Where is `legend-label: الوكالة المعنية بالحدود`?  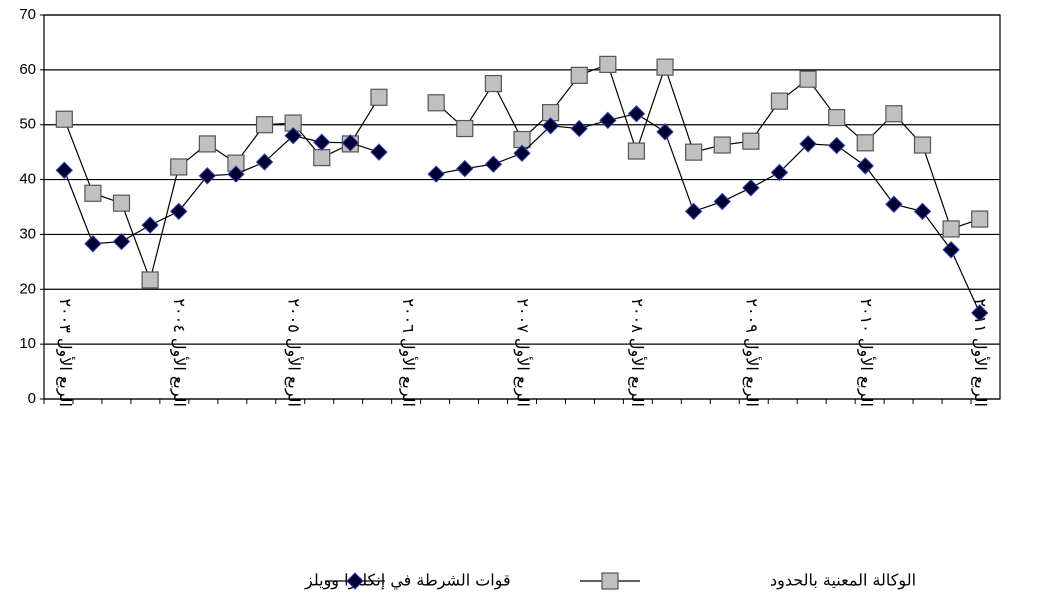
legend-label: الوكالة المعنية بالحدود is located at coordinates (843, 580).